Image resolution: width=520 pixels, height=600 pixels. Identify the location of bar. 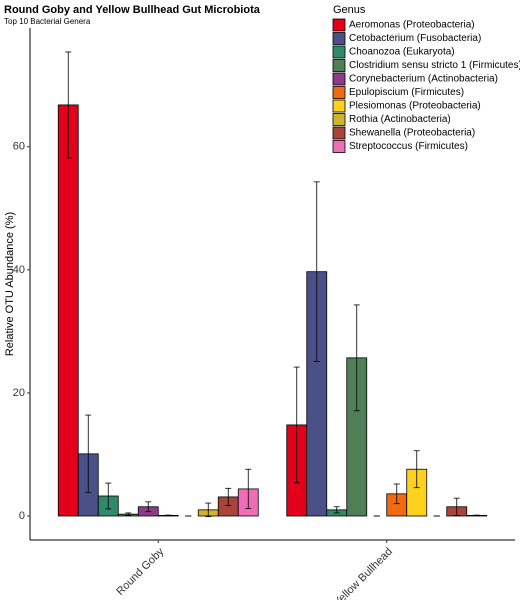
(68, 310).